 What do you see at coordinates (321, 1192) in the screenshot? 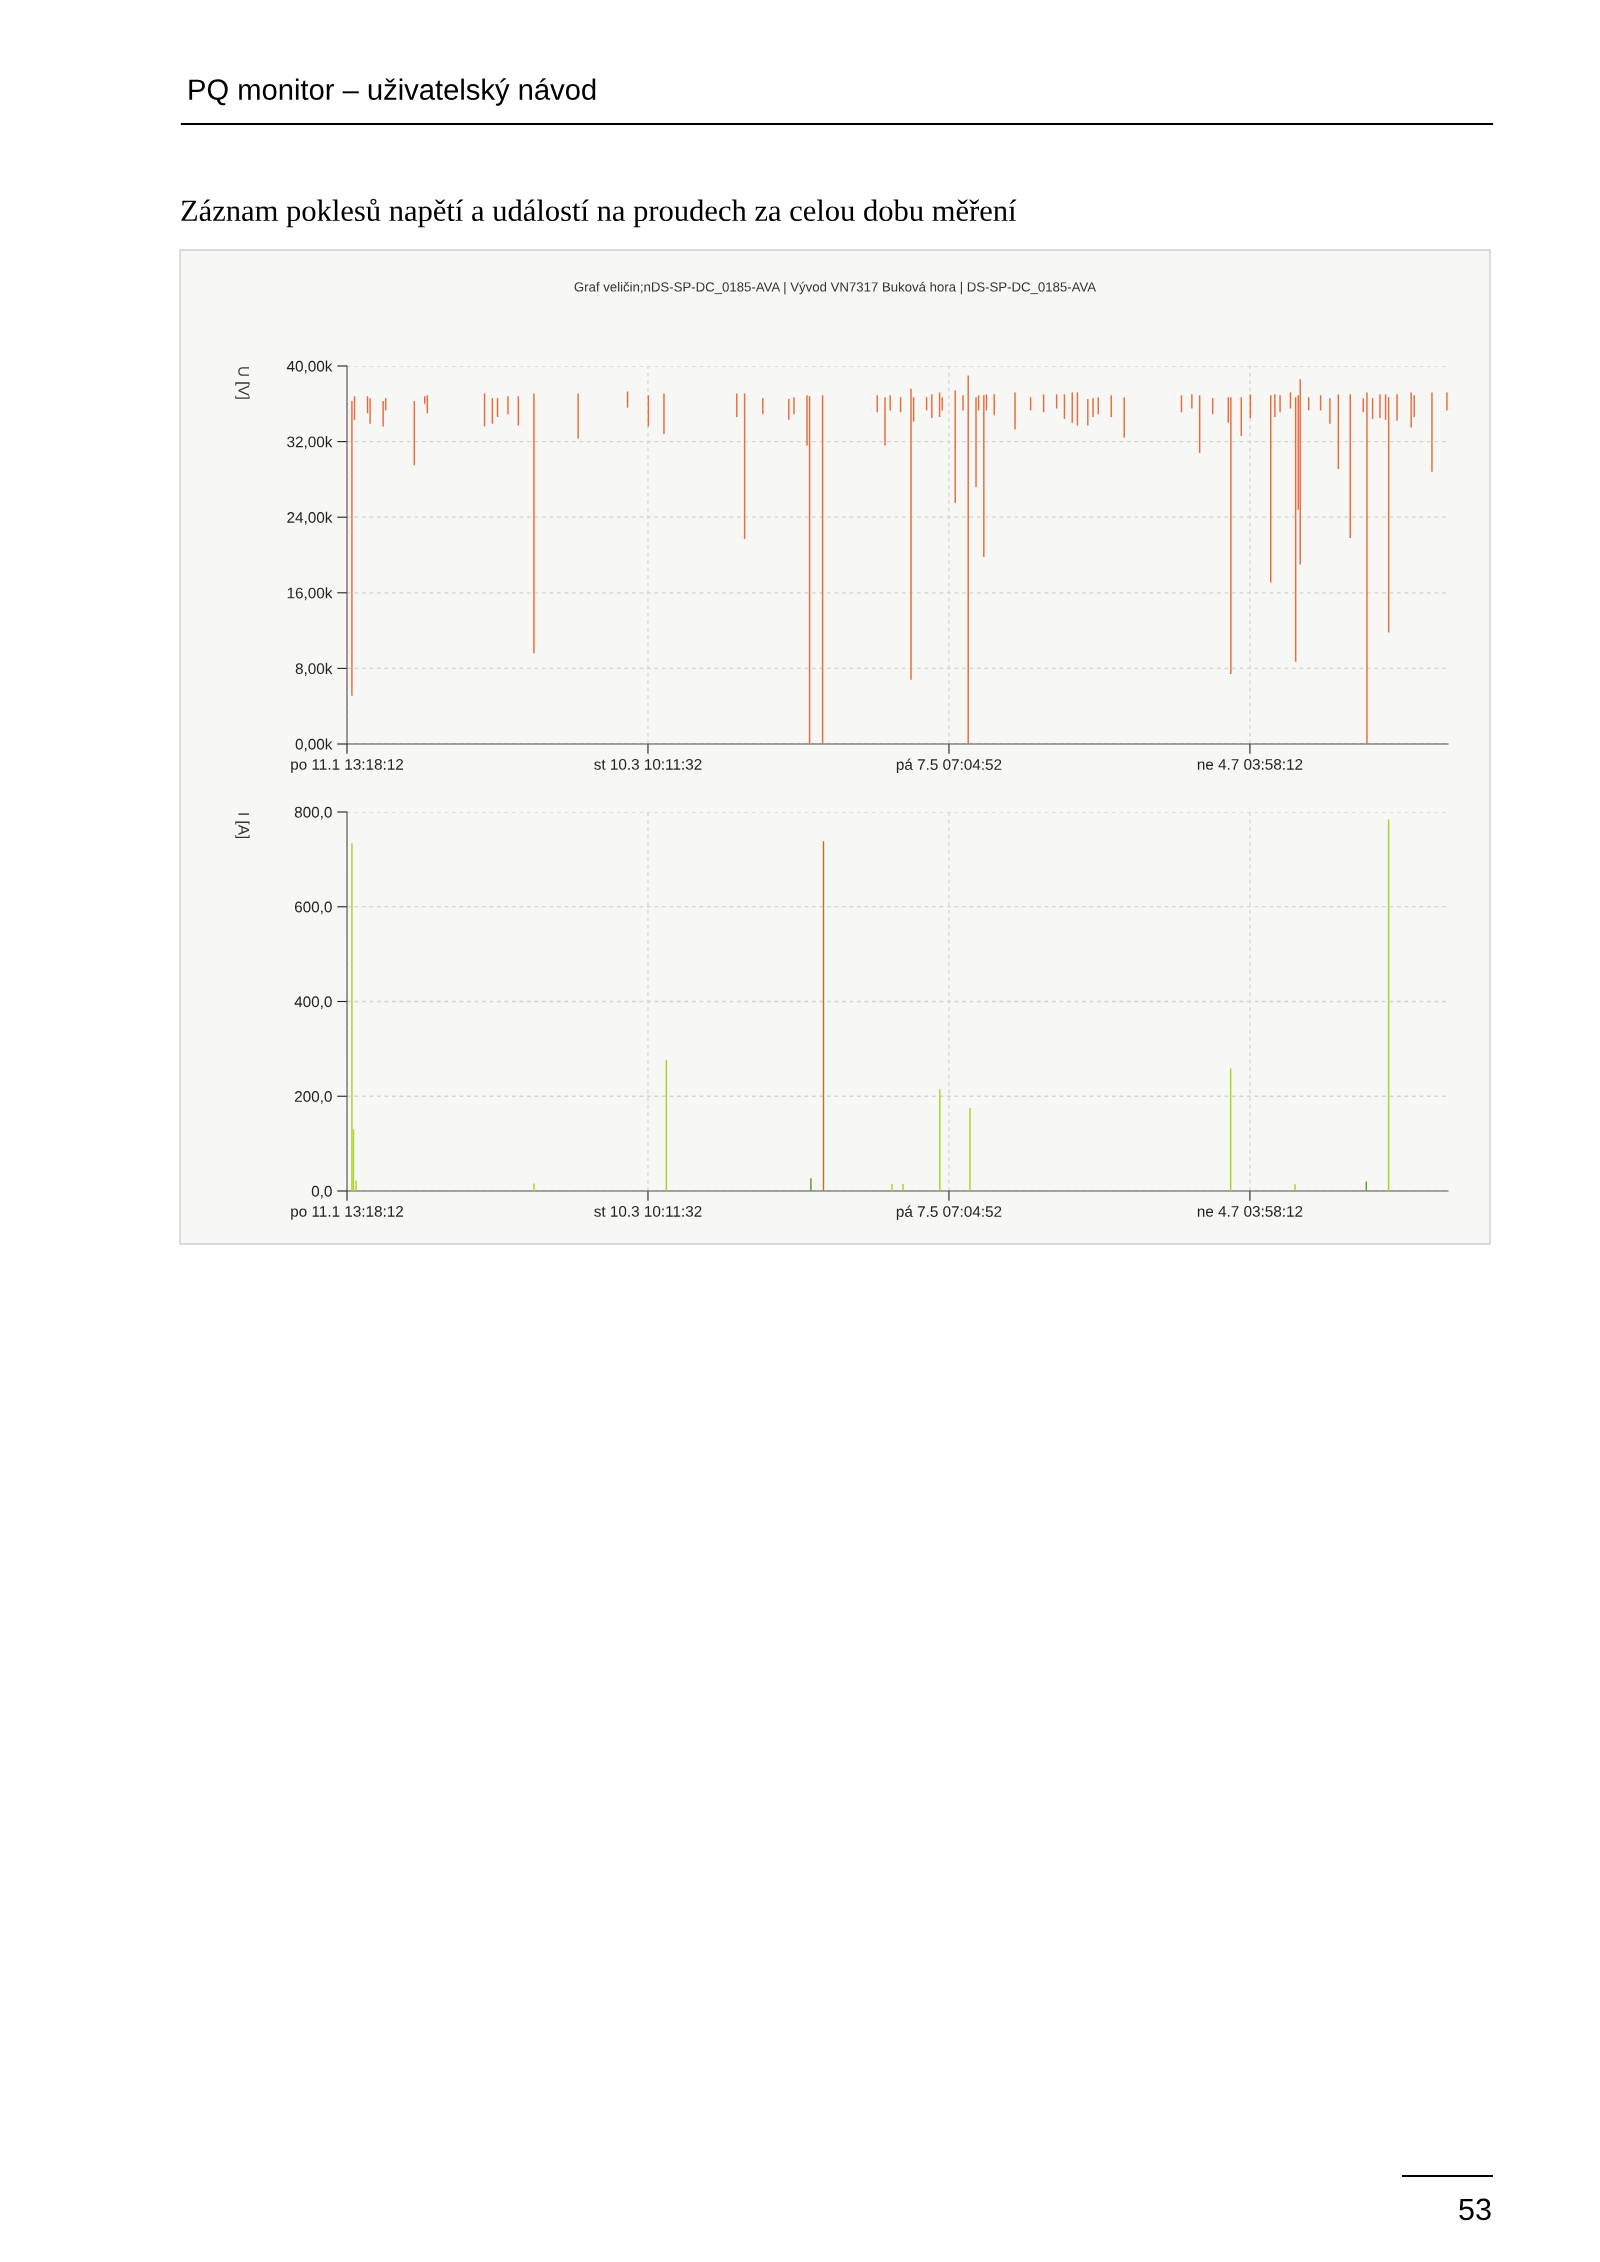
I see `y-tick-label: 0,0` at bounding box center [321, 1192].